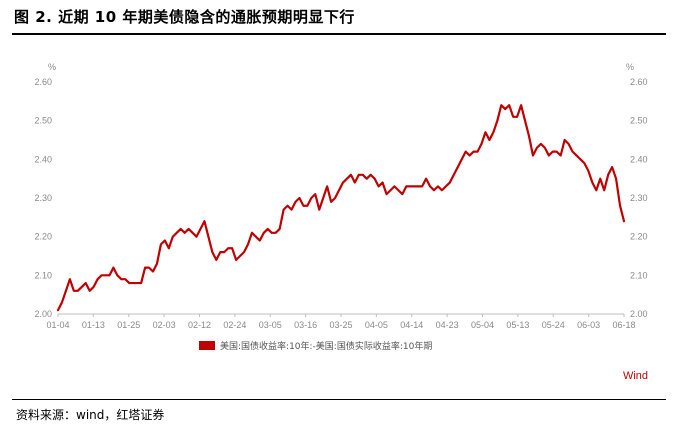 The width and height of the screenshot is (678, 431). Describe the element at coordinates (128, 325) in the screenshot. I see `x-tick-label: 01-25` at that location.